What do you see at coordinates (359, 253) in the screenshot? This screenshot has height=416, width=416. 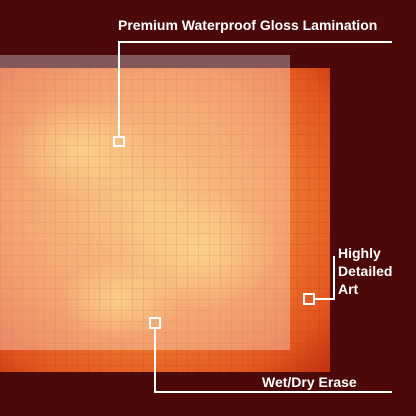 I see `callout-label: Highly` at bounding box center [359, 253].